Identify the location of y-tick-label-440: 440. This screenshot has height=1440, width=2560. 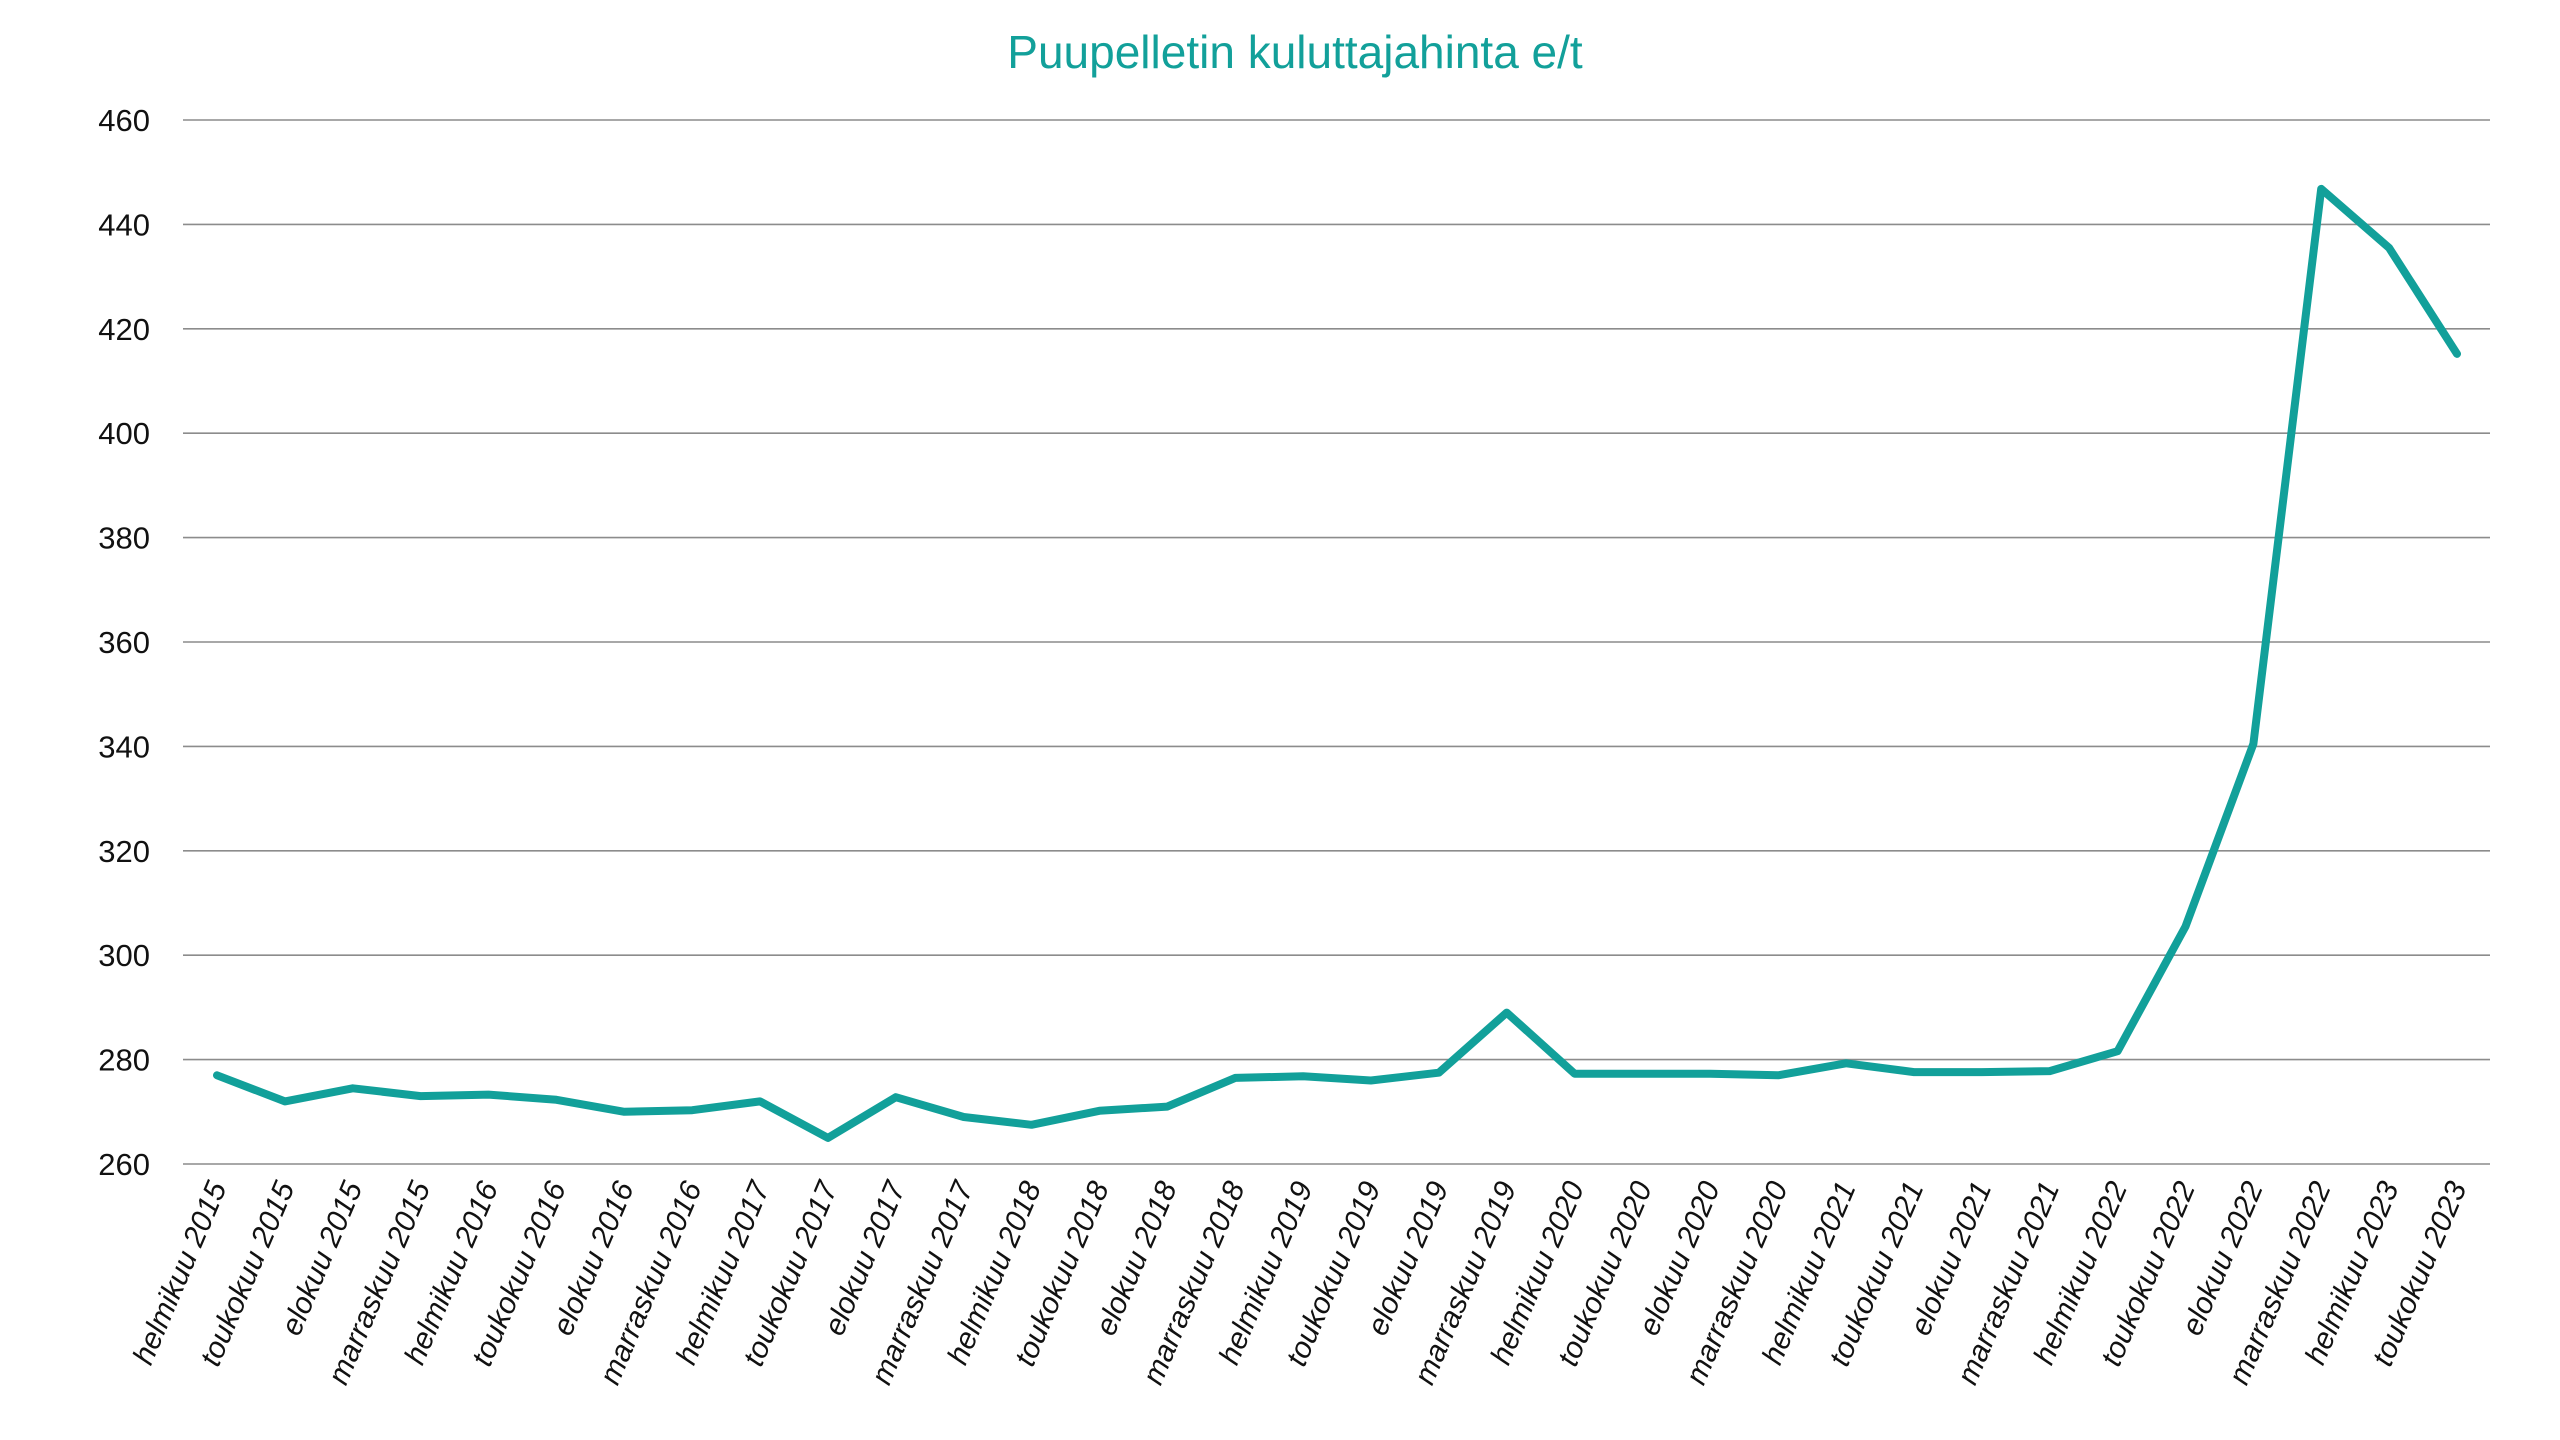
(124, 224).